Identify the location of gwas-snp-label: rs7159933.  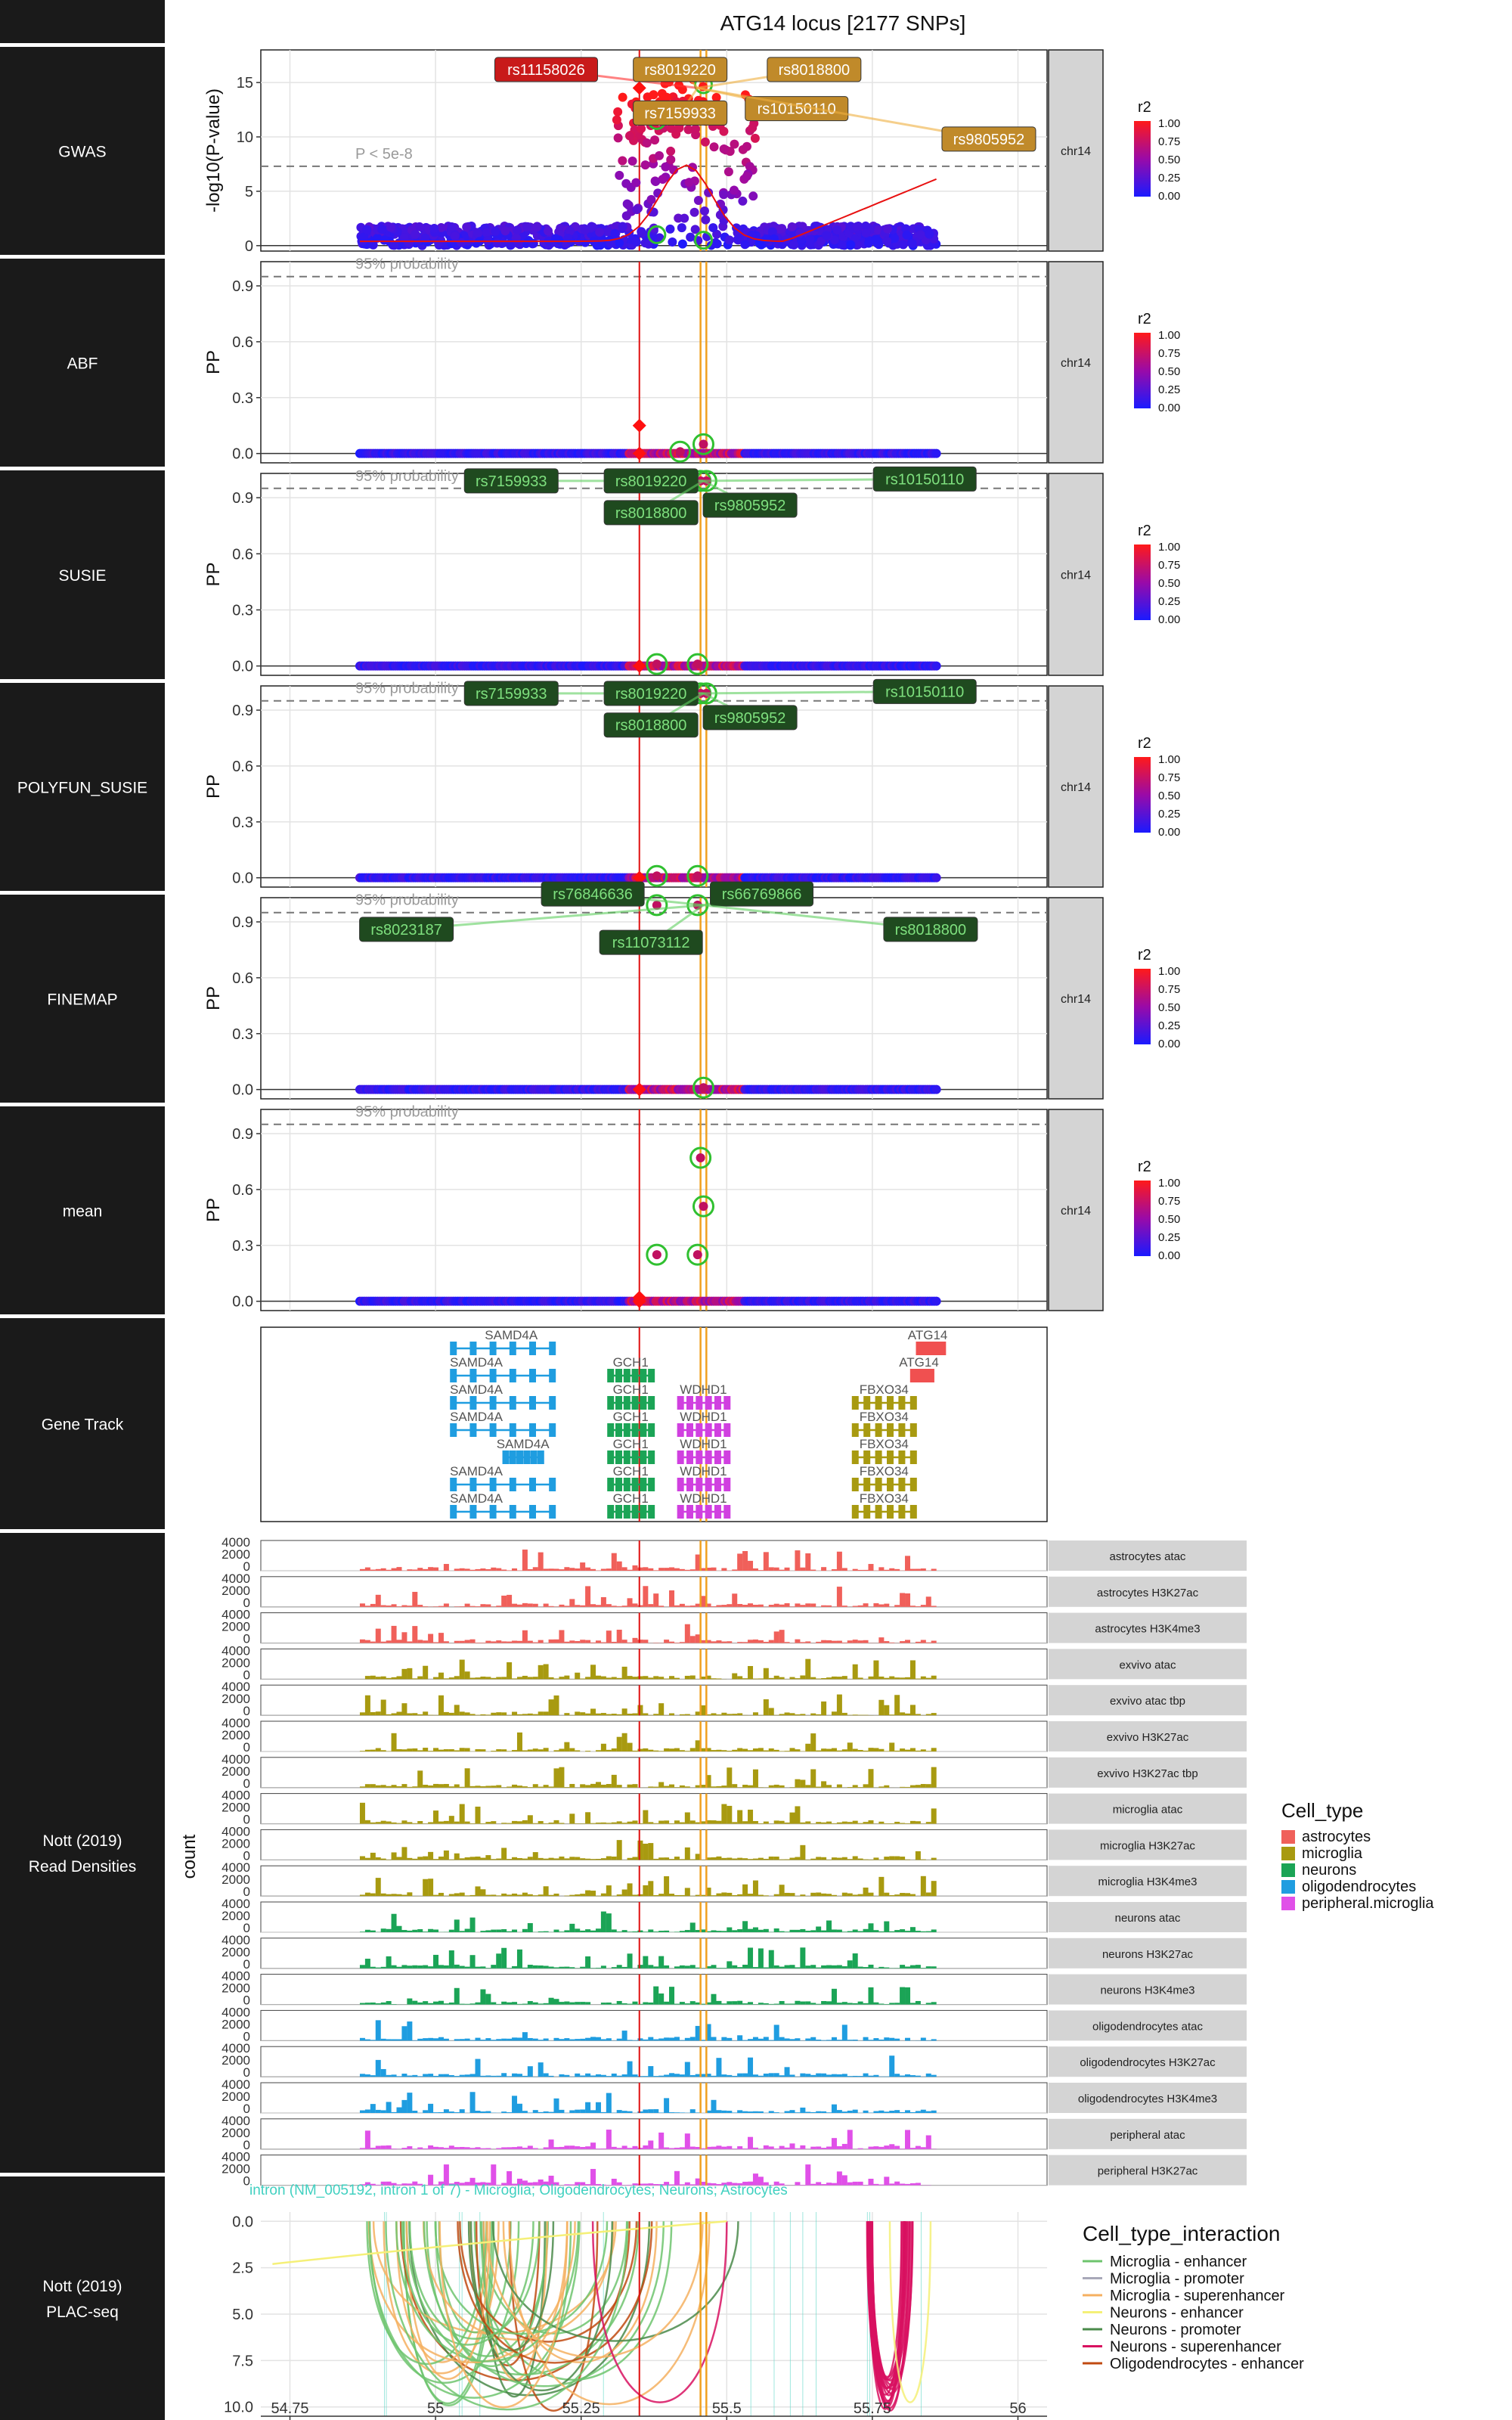
(680, 114).